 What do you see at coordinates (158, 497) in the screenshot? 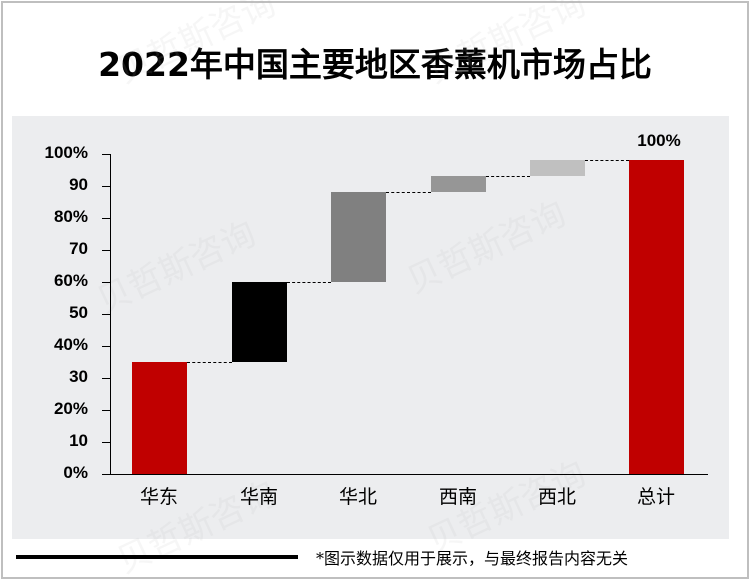
I see `x-category-label: 华东` at bounding box center [158, 497].